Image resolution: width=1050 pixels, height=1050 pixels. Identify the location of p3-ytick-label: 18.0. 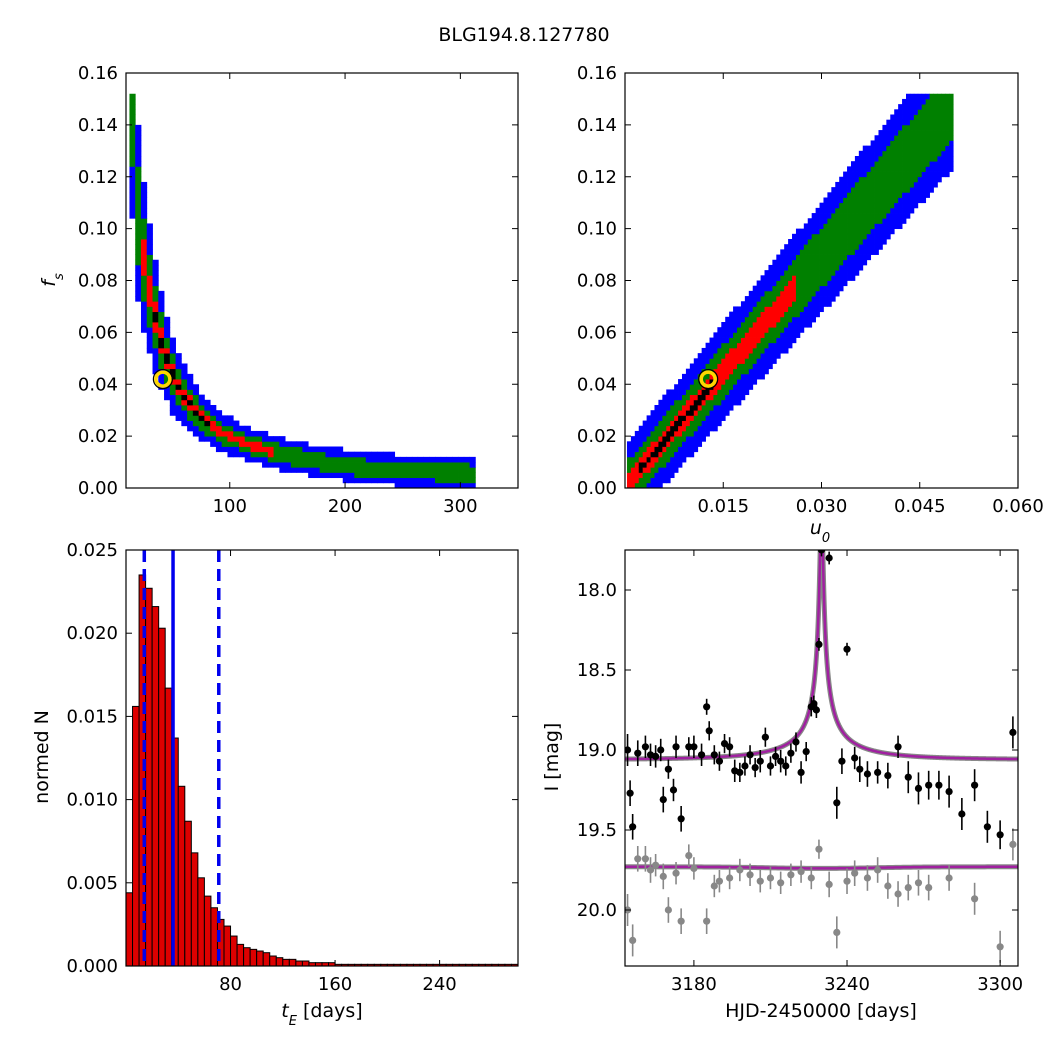
(597, 590).